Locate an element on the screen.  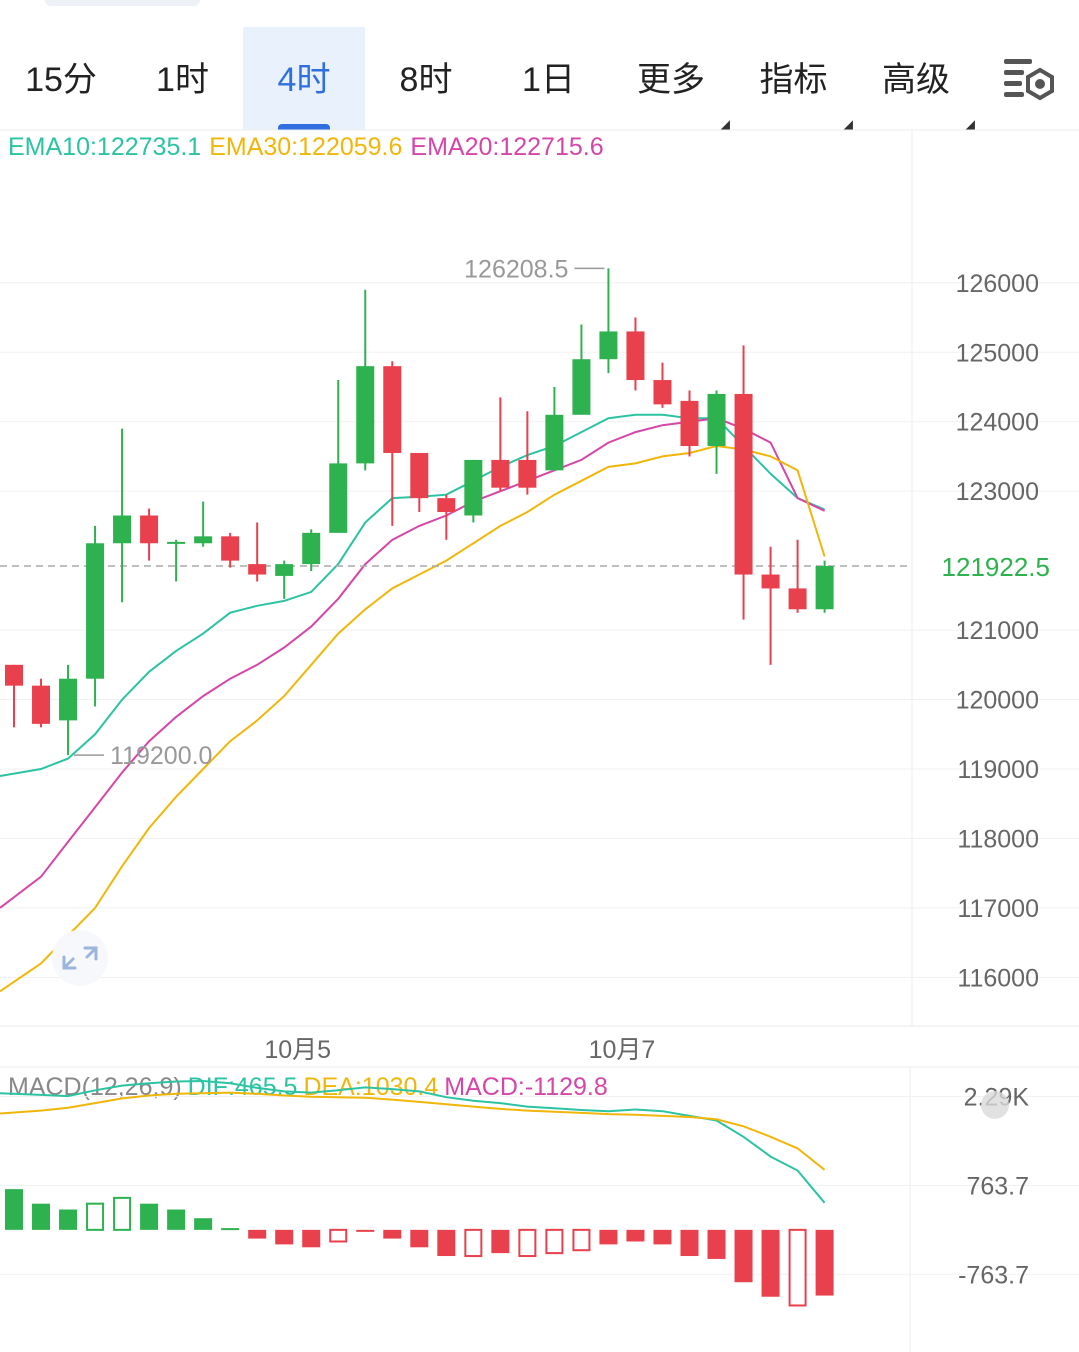
tab-3: 8时 is located at coordinates (426, 78).